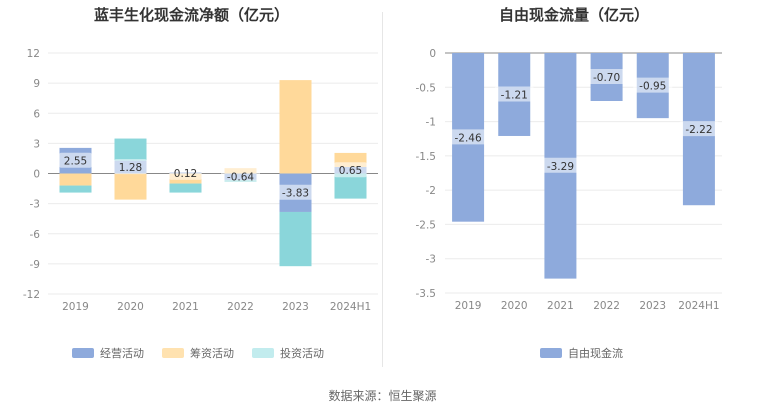 This screenshot has width=765, height=413. I want to click on legend-item-operating: 经营活动, so click(108, 353).